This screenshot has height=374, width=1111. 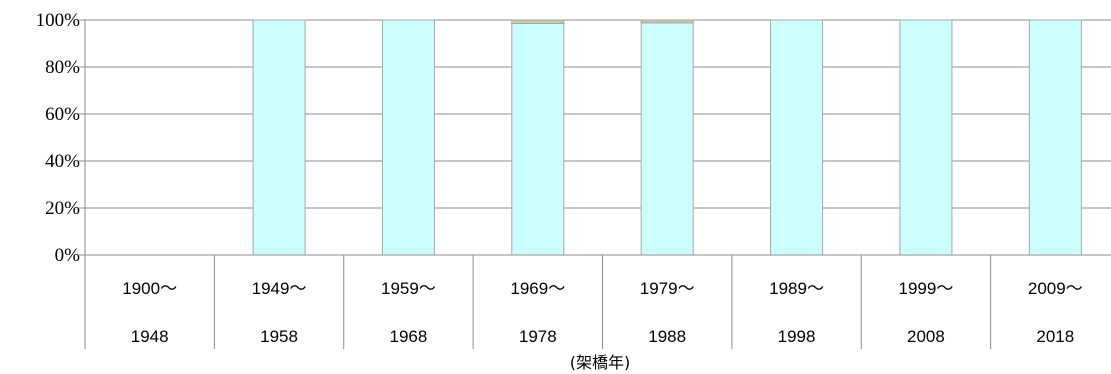 I want to click on x-tick-label: 1989〜, so click(x=796, y=288).